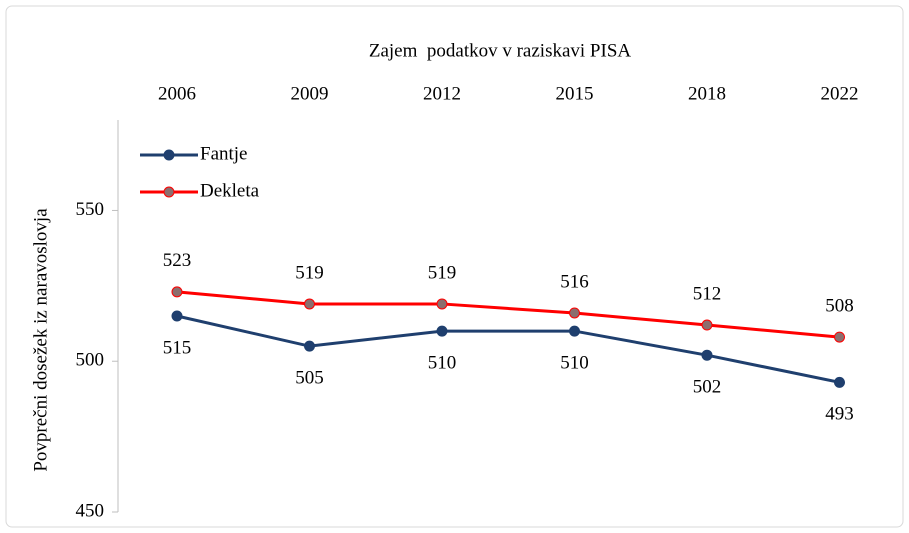 The image size is (909, 533). I want to click on x-tick-label: 2012, so click(442, 93).